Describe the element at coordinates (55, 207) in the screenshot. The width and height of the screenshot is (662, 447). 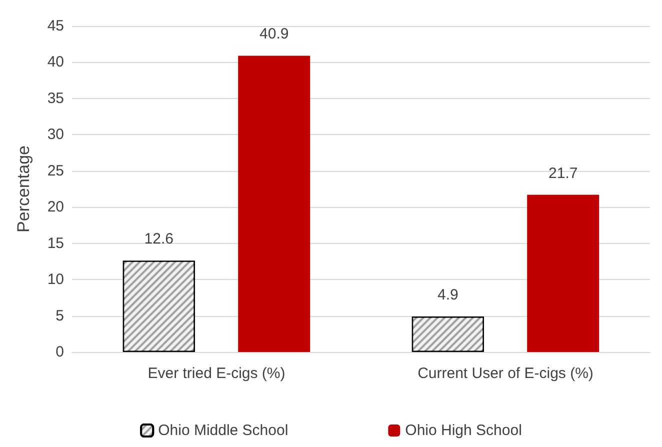
I see `y-tick-label: 20` at that location.